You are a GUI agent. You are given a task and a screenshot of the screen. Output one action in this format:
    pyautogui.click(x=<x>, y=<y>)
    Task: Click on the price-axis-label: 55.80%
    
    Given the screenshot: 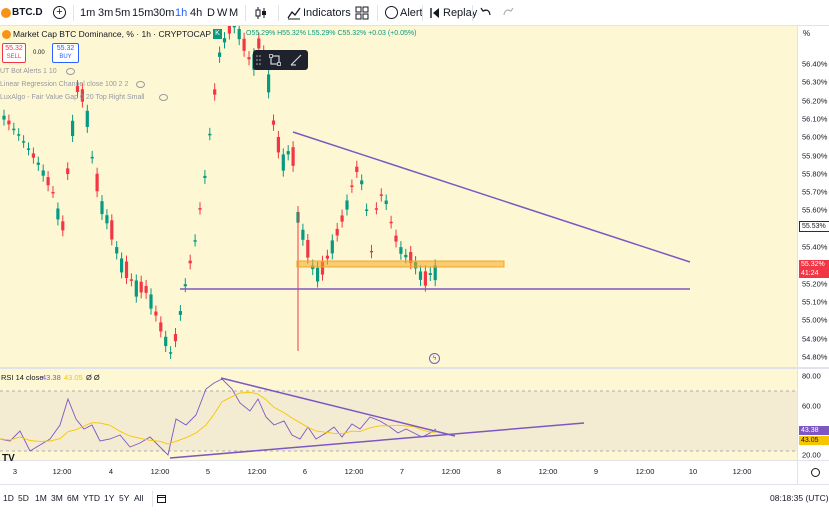 What is the action you would take?
    pyautogui.click(x=815, y=174)
    